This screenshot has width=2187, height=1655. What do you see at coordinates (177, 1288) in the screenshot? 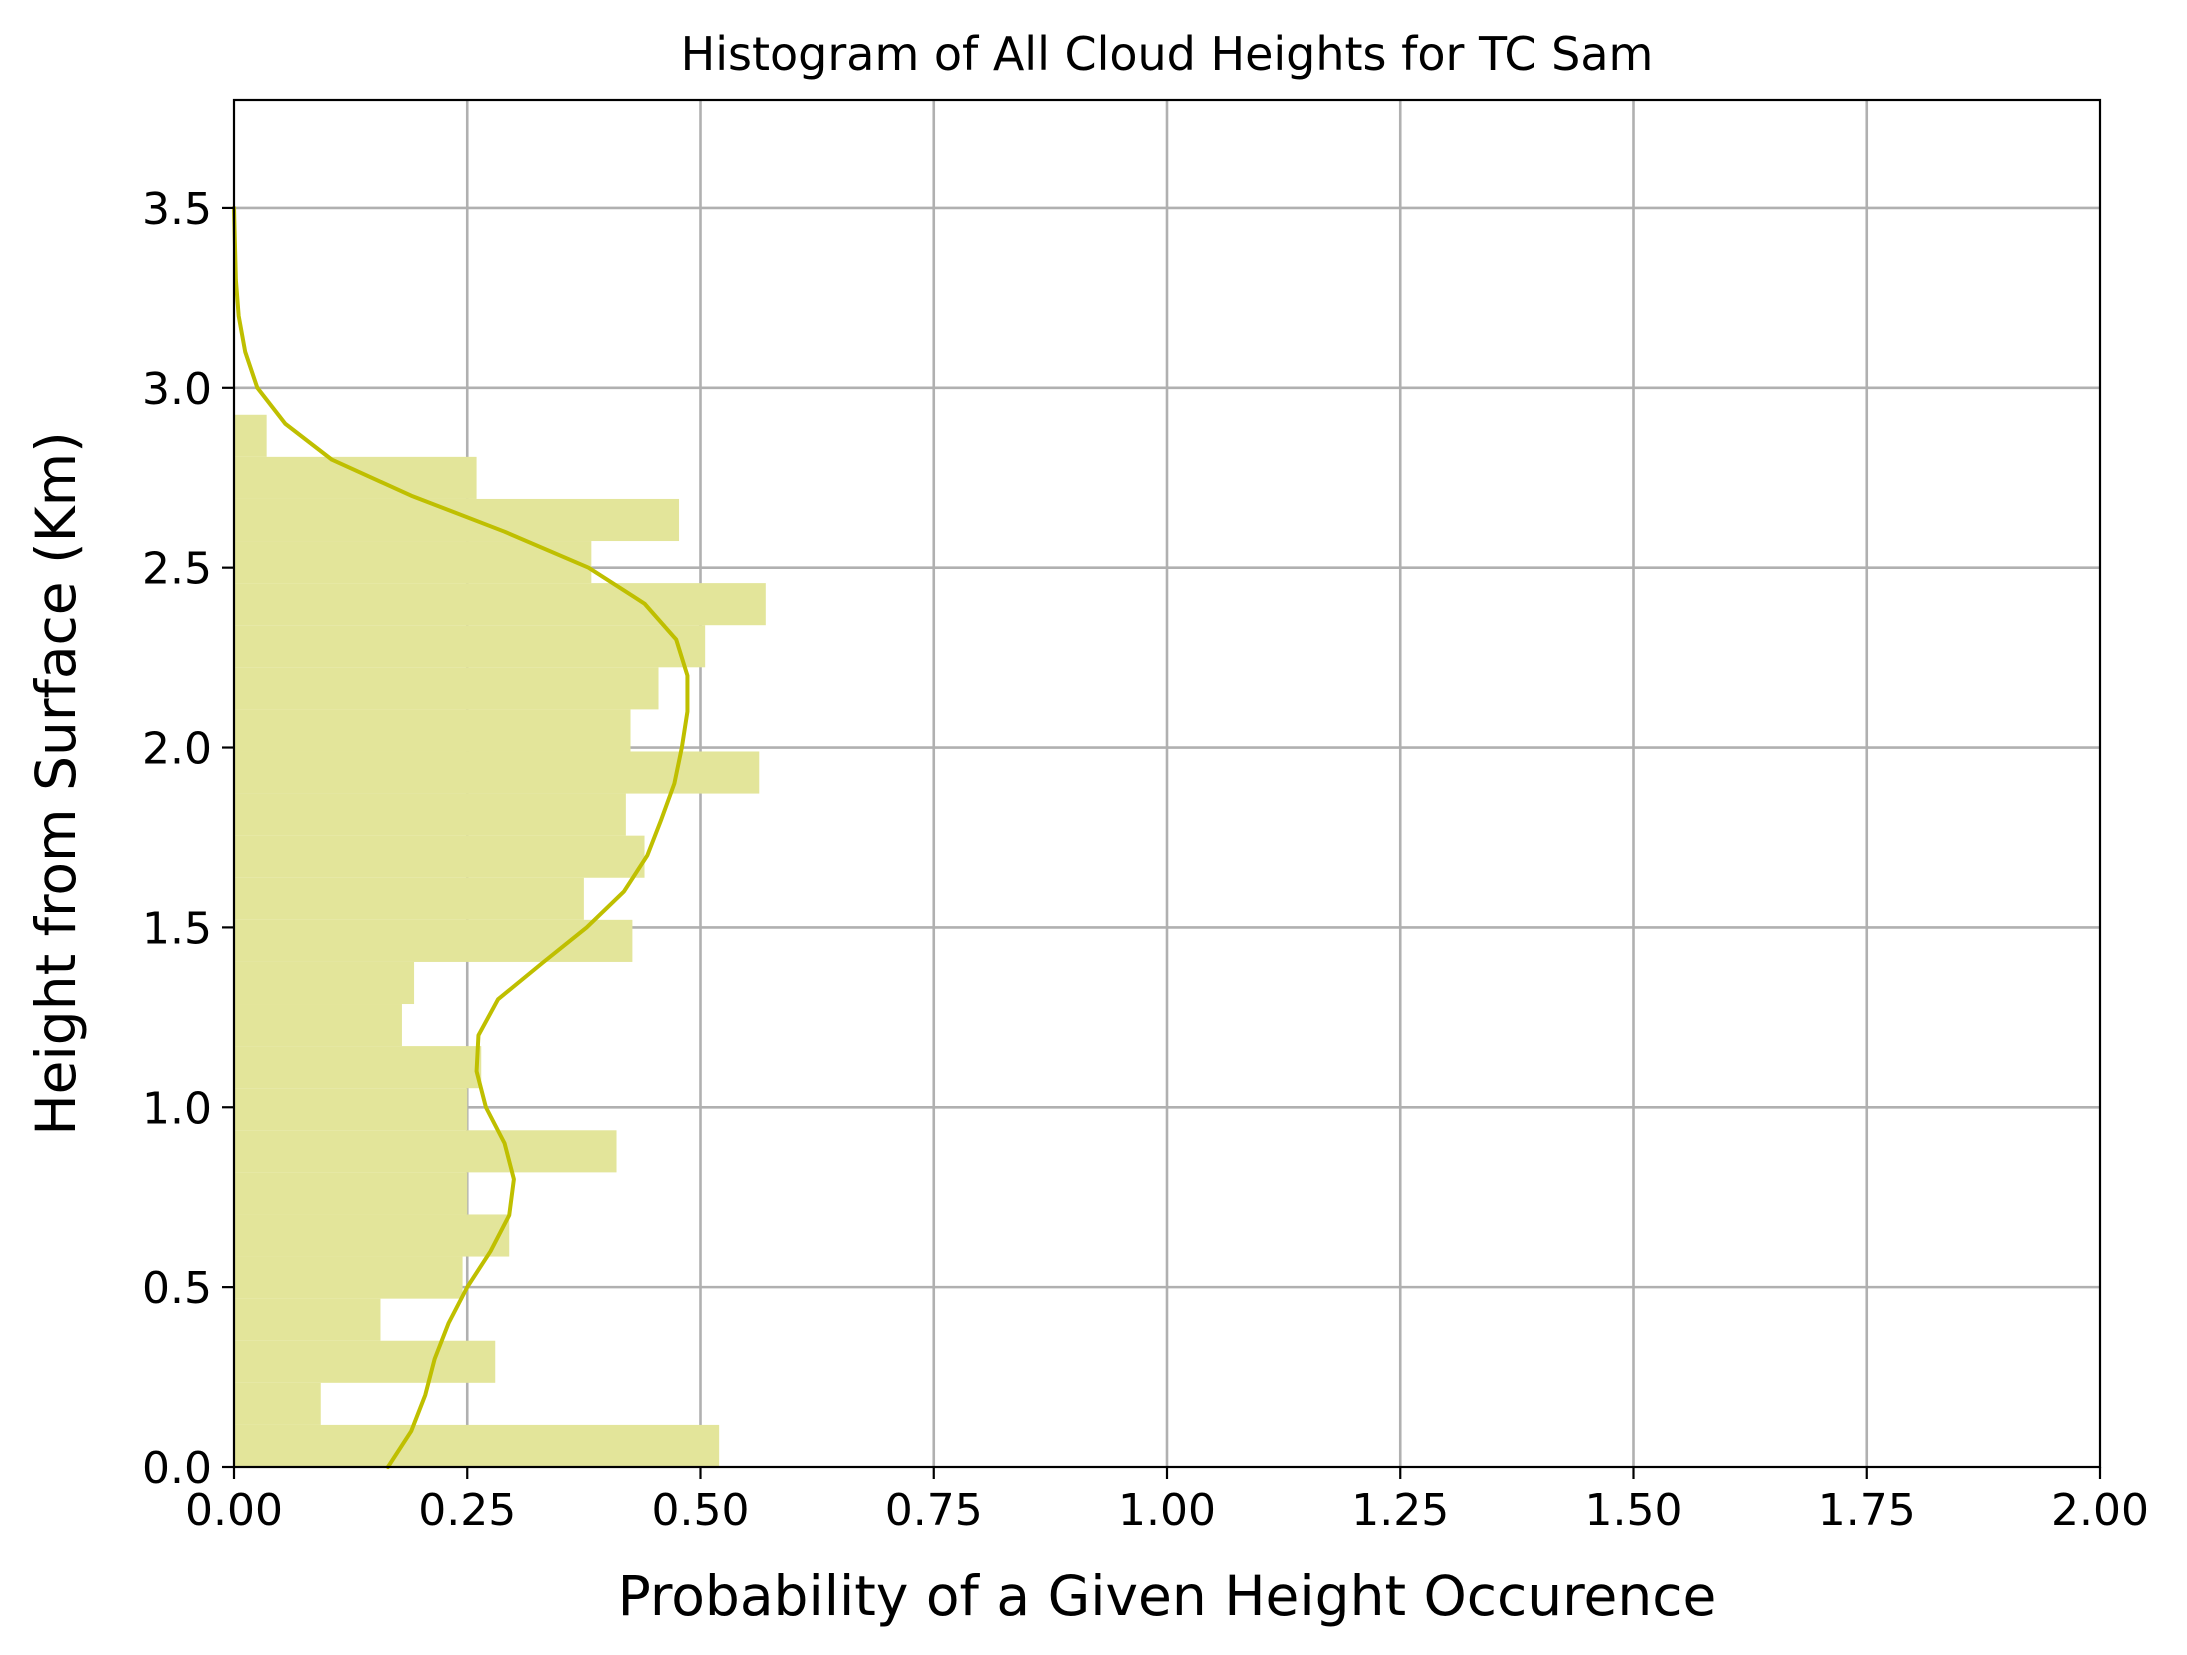
I see `y-tick-label: 0.5` at bounding box center [177, 1288].